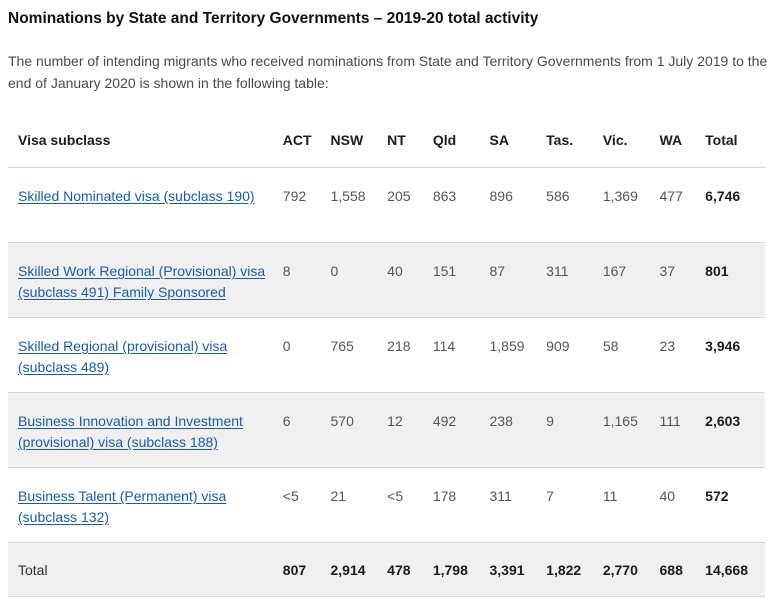 This screenshot has width=773, height=603. What do you see at coordinates (306, 355) in the screenshot?
I see `value-cell-act: 0` at bounding box center [306, 355].